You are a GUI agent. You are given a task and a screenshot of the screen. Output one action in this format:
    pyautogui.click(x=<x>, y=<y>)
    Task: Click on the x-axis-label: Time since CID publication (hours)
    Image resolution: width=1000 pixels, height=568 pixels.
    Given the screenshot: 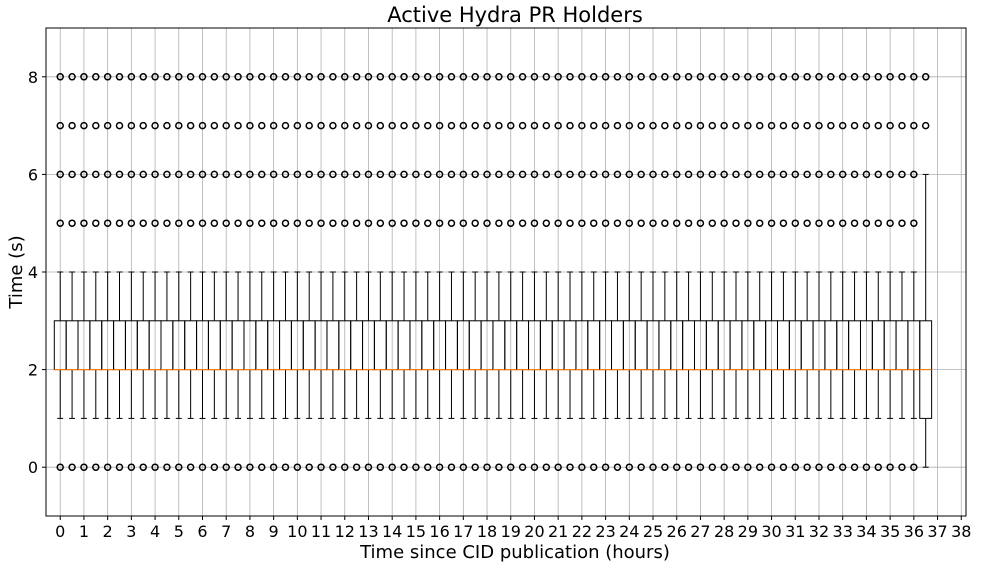 What is the action you would take?
    pyautogui.click(x=514, y=552)
    